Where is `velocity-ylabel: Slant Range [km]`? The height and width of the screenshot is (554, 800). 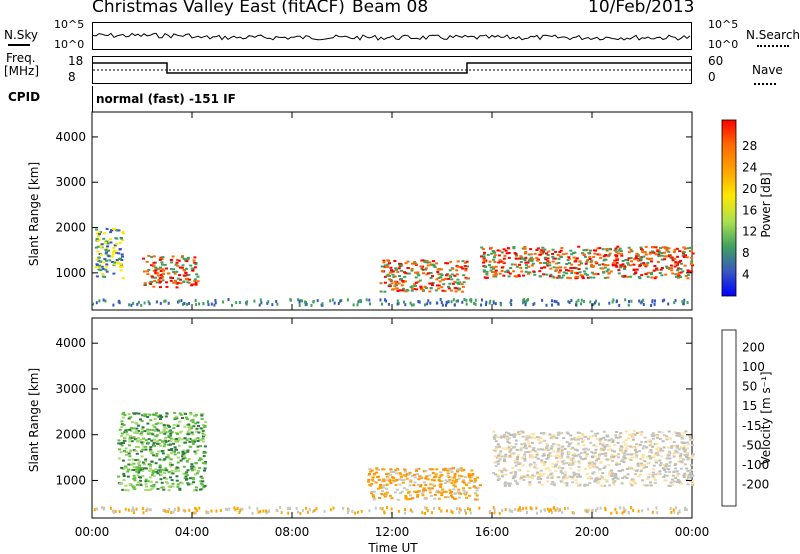 velocity-ylabel: Slant Range [km] is located at coordinates (34, 420).